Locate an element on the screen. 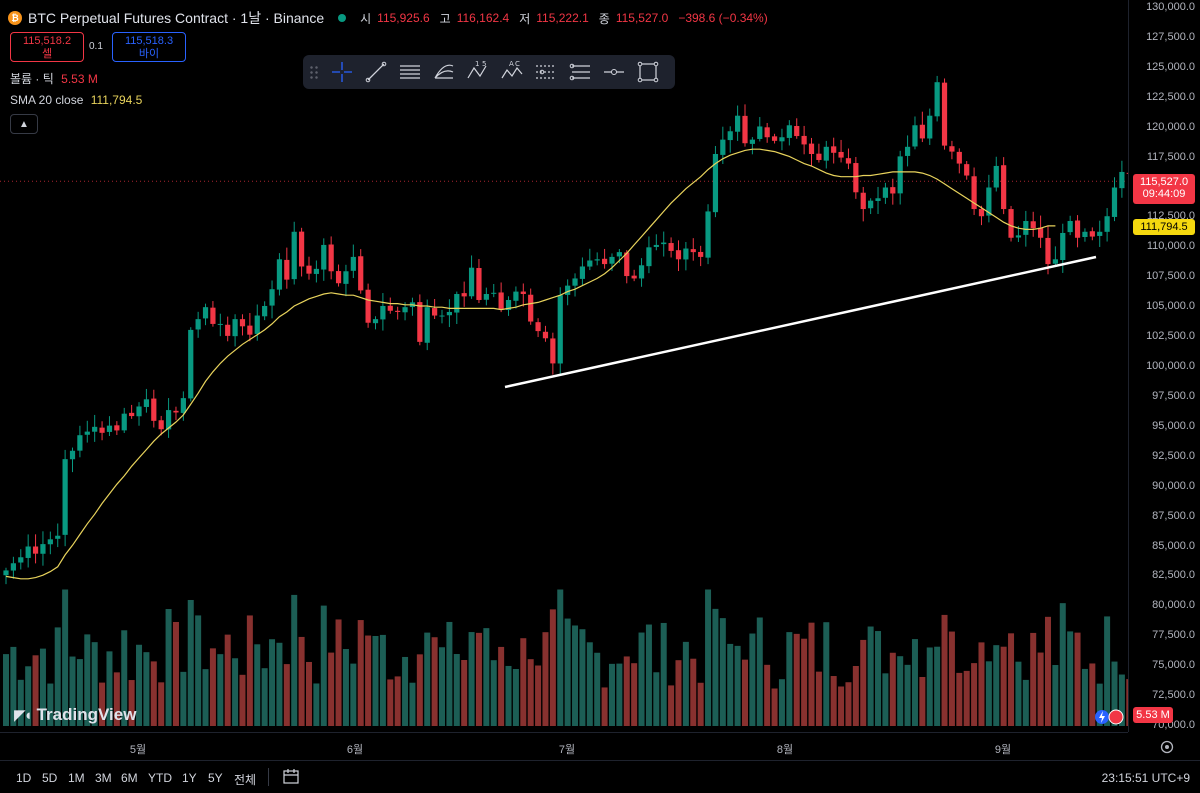  volume-value: 5.53 M is located at coordinates (79, 79).